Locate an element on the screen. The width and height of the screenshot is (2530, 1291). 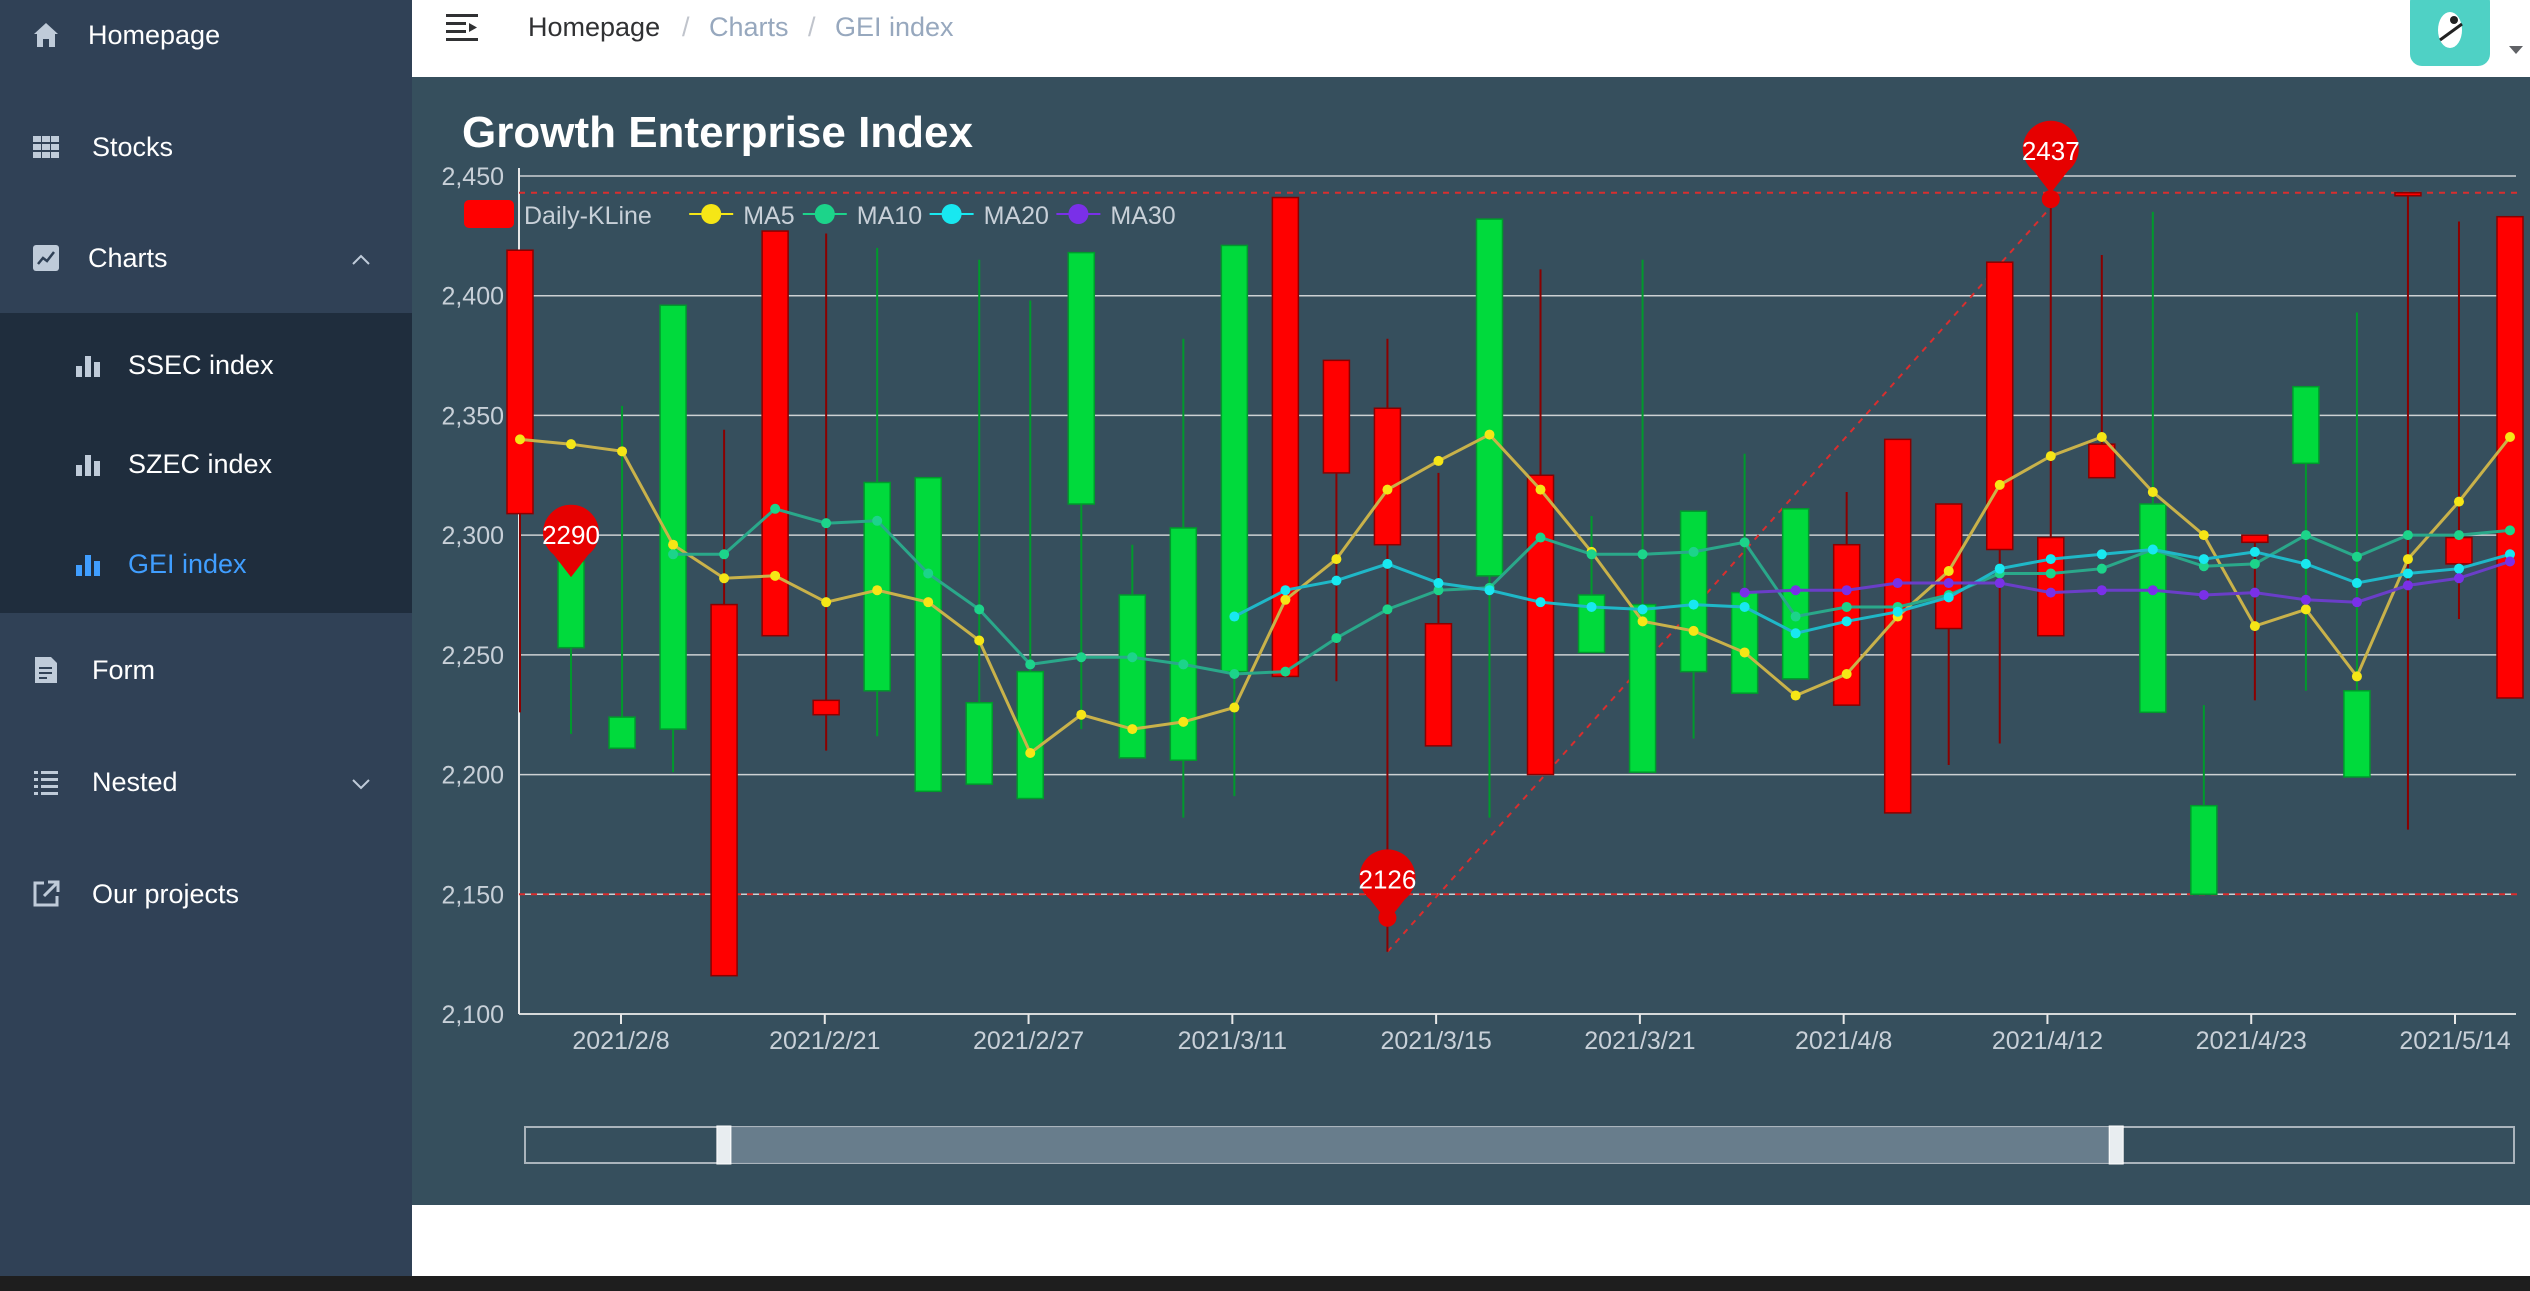
legend-item: MA5 is located at coordinates (742, 216).